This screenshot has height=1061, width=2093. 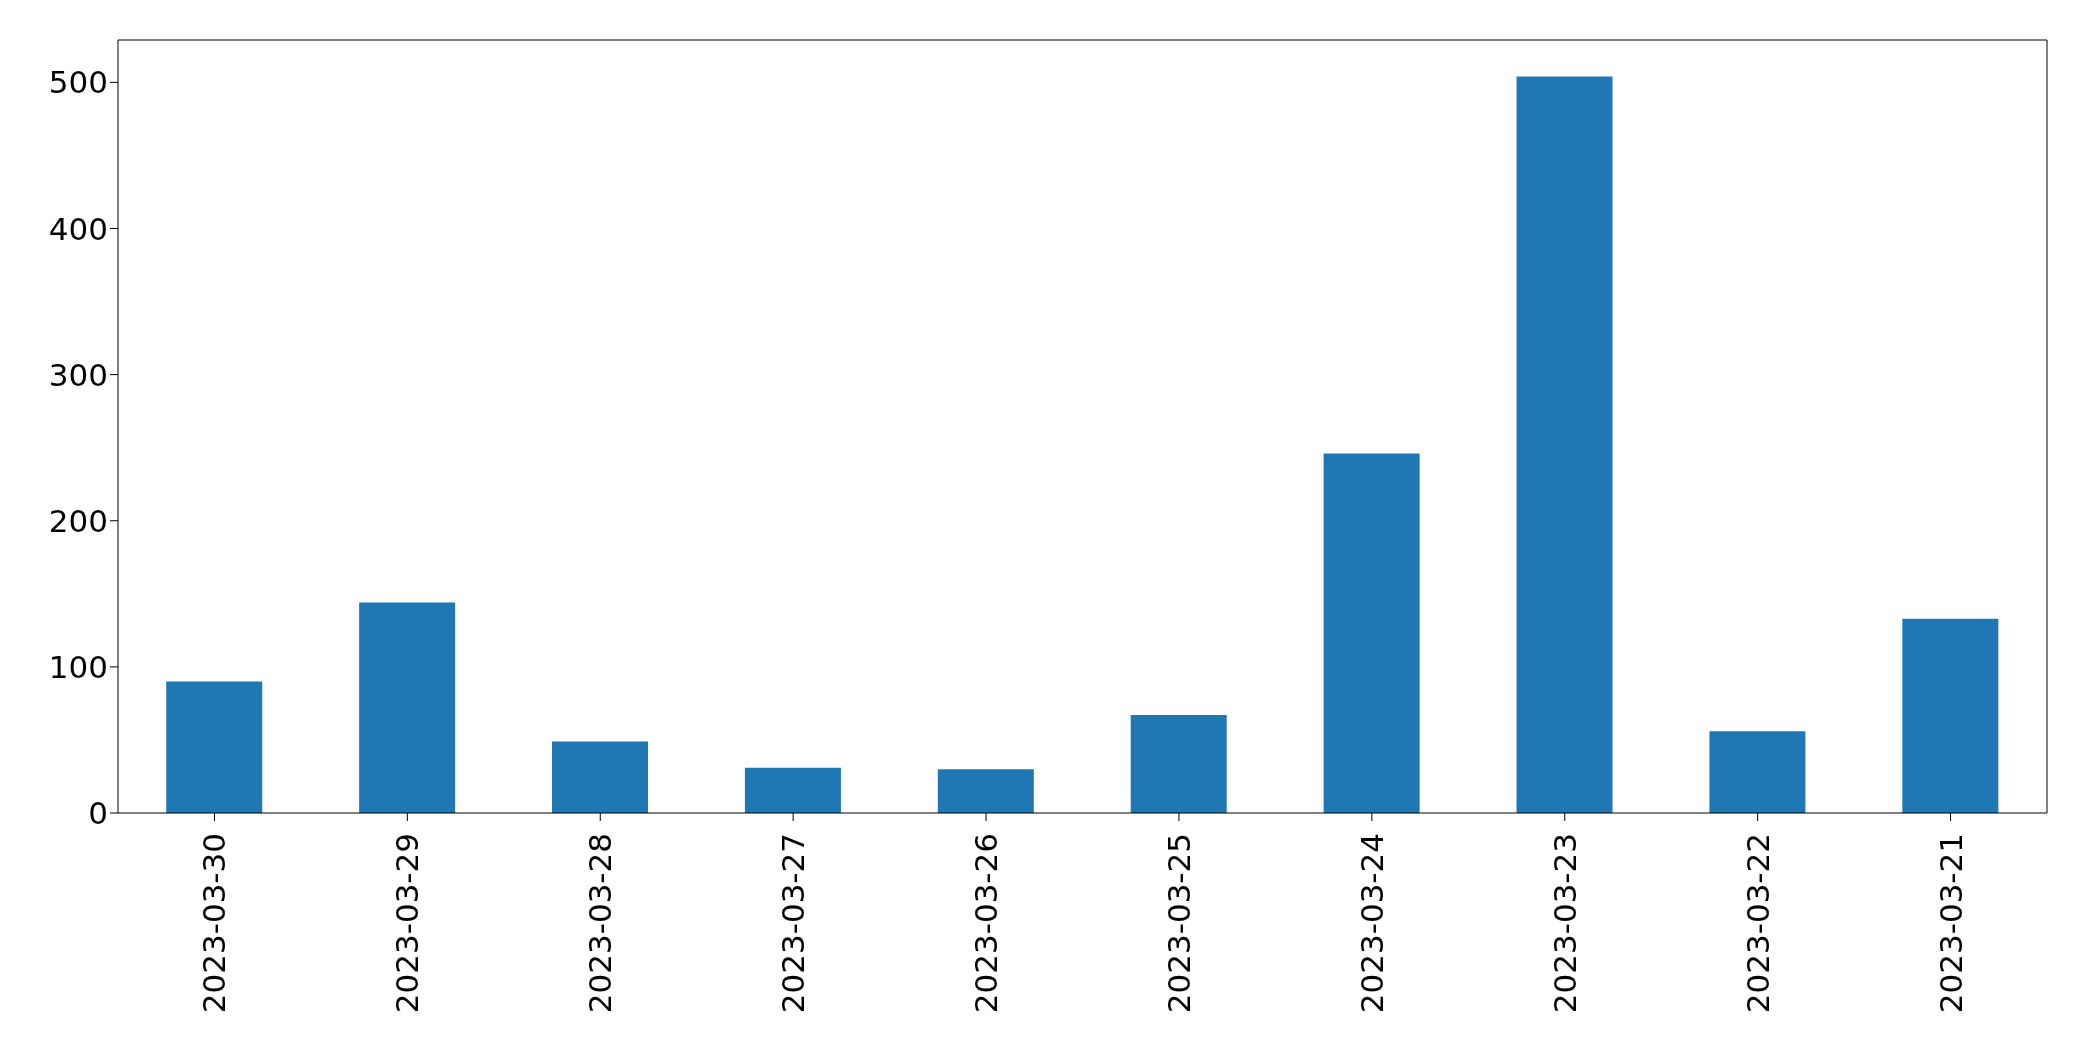 What do you see at coordinates (98, 813) in the screenshot?
I see `y-tick-label: 0` at bounding box center [98, 813].